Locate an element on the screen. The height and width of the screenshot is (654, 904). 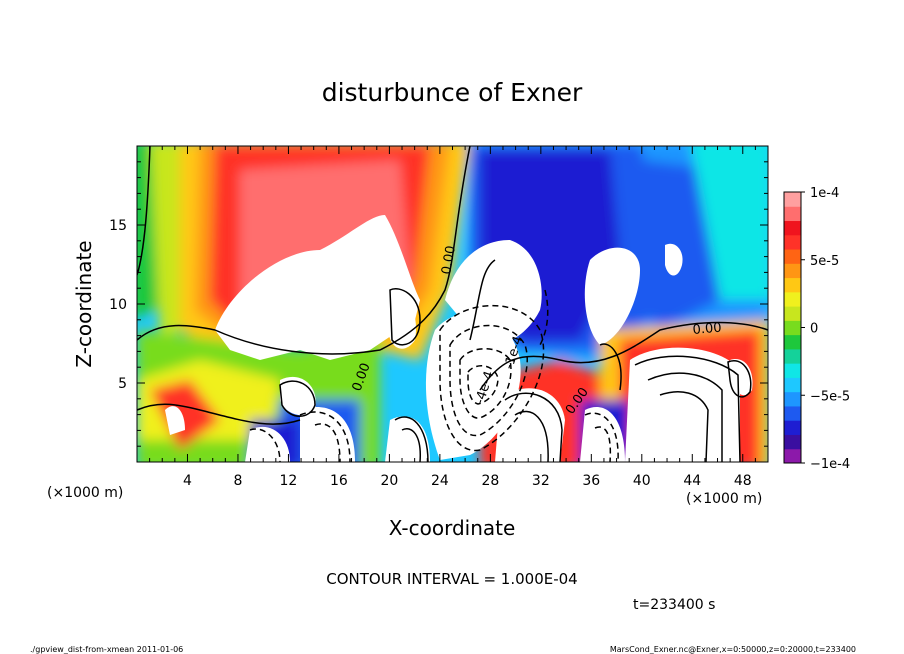
x-unit-right: (×1000 m) is located at coordinates (724, 499).